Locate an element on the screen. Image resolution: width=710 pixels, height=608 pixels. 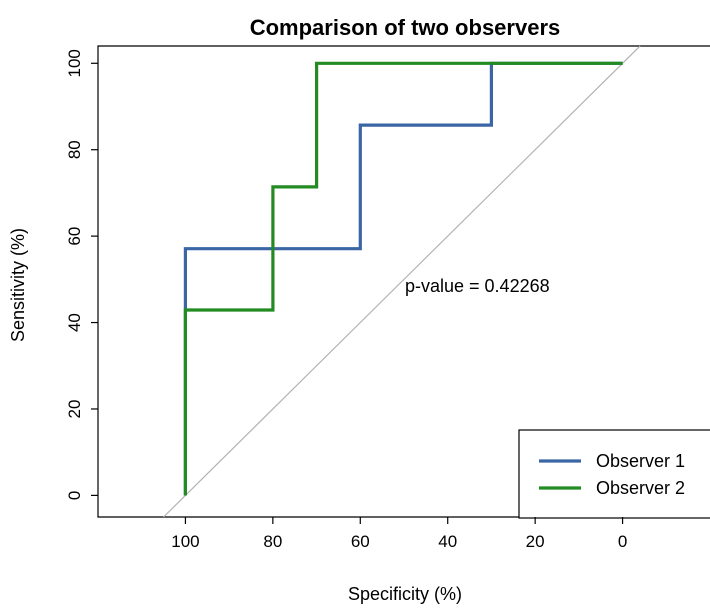
y-tick-label: 40 is located at coordinates (74, 322).